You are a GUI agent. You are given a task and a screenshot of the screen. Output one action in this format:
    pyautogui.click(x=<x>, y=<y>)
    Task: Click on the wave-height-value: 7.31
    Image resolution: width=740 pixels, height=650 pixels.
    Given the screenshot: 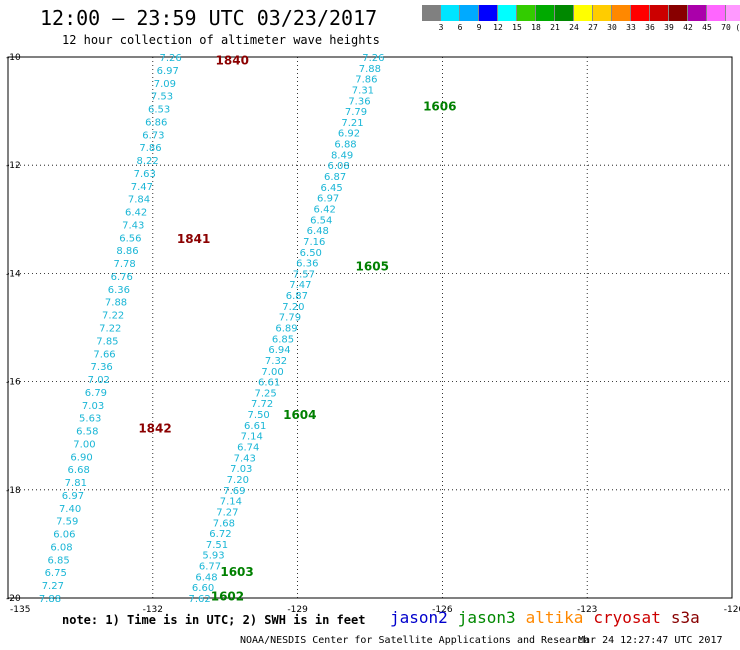 What is the action you would take?
    pyautogui.click(x=363, y=90)
    